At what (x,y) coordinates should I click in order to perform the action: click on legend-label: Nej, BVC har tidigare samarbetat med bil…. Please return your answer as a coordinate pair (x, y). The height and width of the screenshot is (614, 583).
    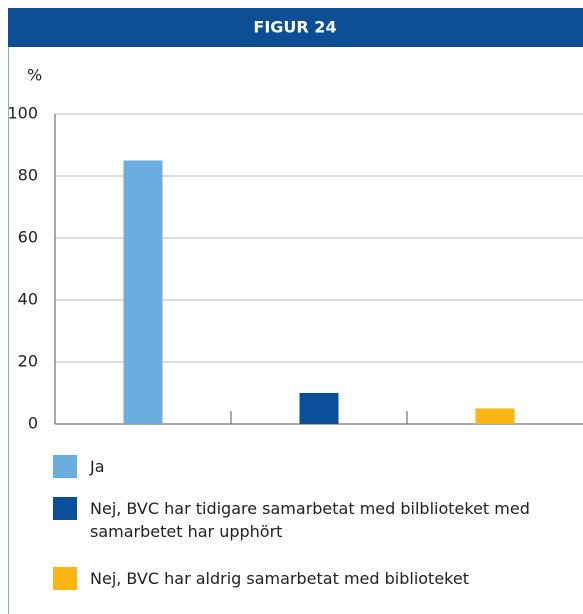
    Looking at the image, I should click on (310, 520).